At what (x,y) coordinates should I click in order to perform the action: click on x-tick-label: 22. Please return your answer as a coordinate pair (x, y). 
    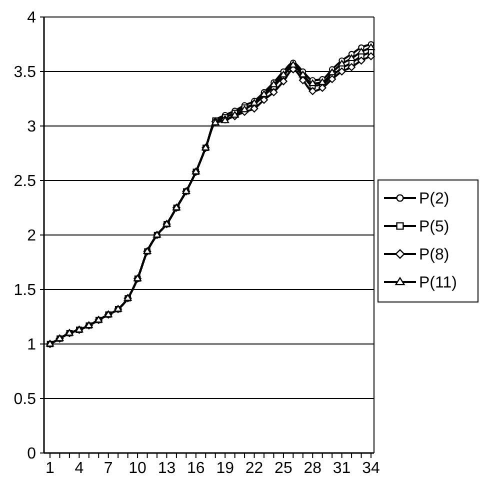
    Looking at the image, I should click on (254, 468).